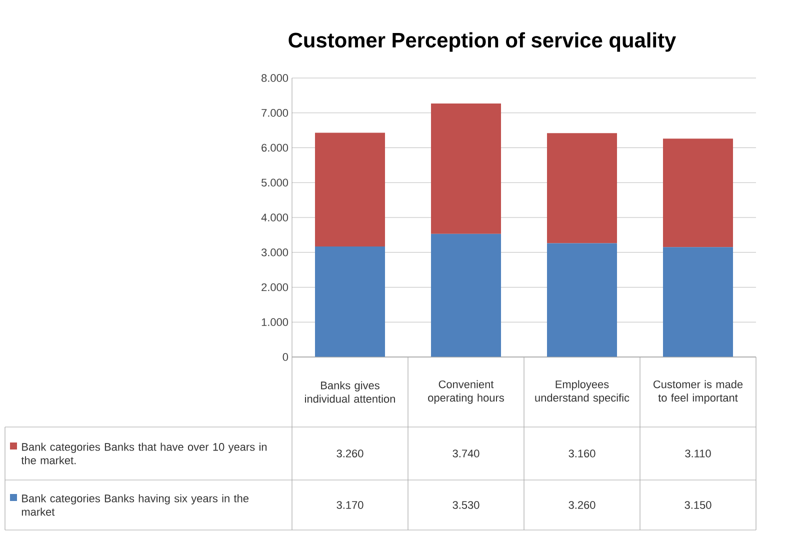 The width and height of the screenshot is (803, 534). I want to click on y-tick-label: 3.000, so click(274, 252).